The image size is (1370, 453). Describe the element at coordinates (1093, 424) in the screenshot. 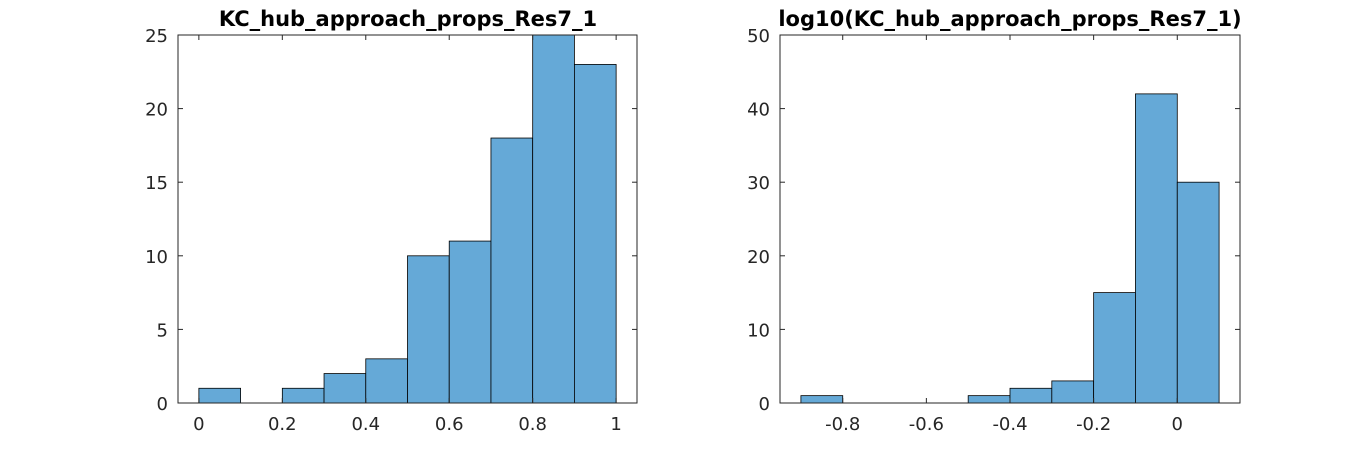

I see `x-tick-label: -0.2` at that location.